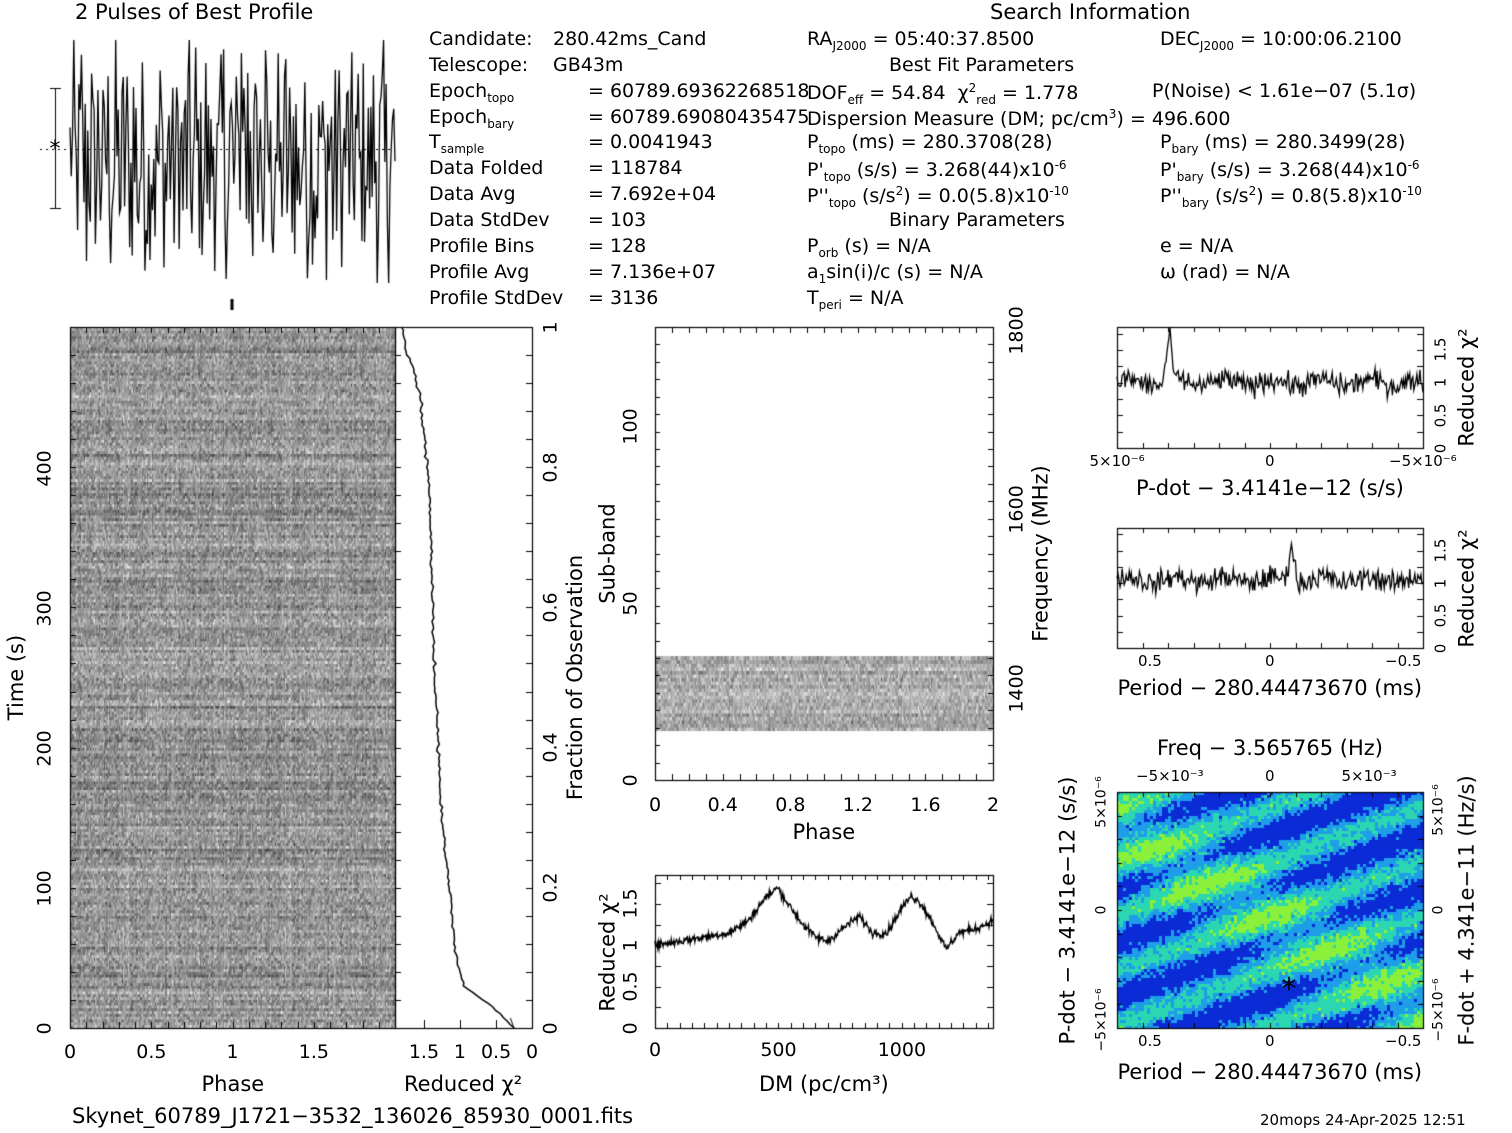  What do you see at coordinates (1059, 191) in the screenshot?
I see `pdd-topo-exp: -10` at bounding box center [1059, 191].